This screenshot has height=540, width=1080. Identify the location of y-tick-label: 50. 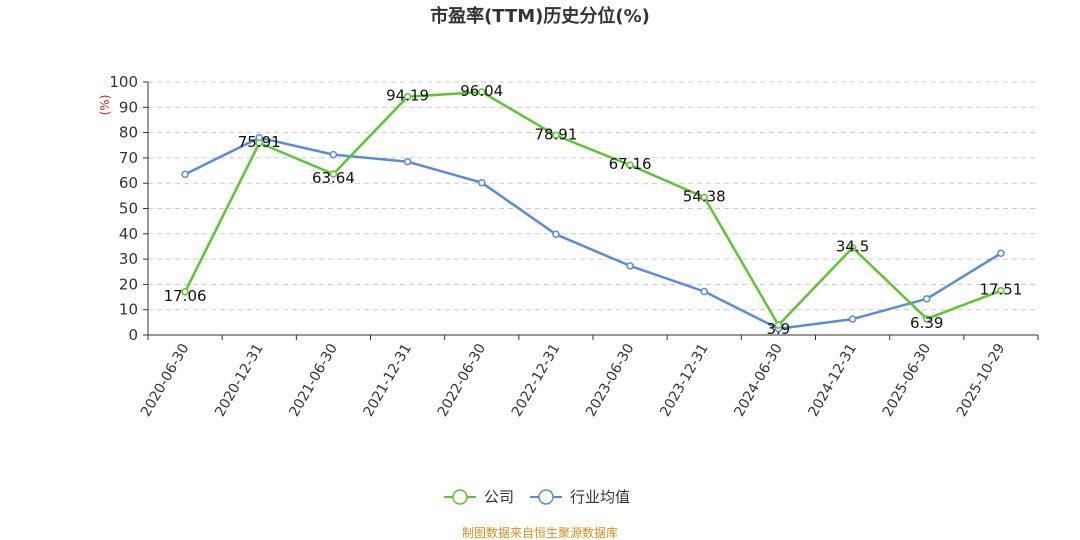
(128, 209).